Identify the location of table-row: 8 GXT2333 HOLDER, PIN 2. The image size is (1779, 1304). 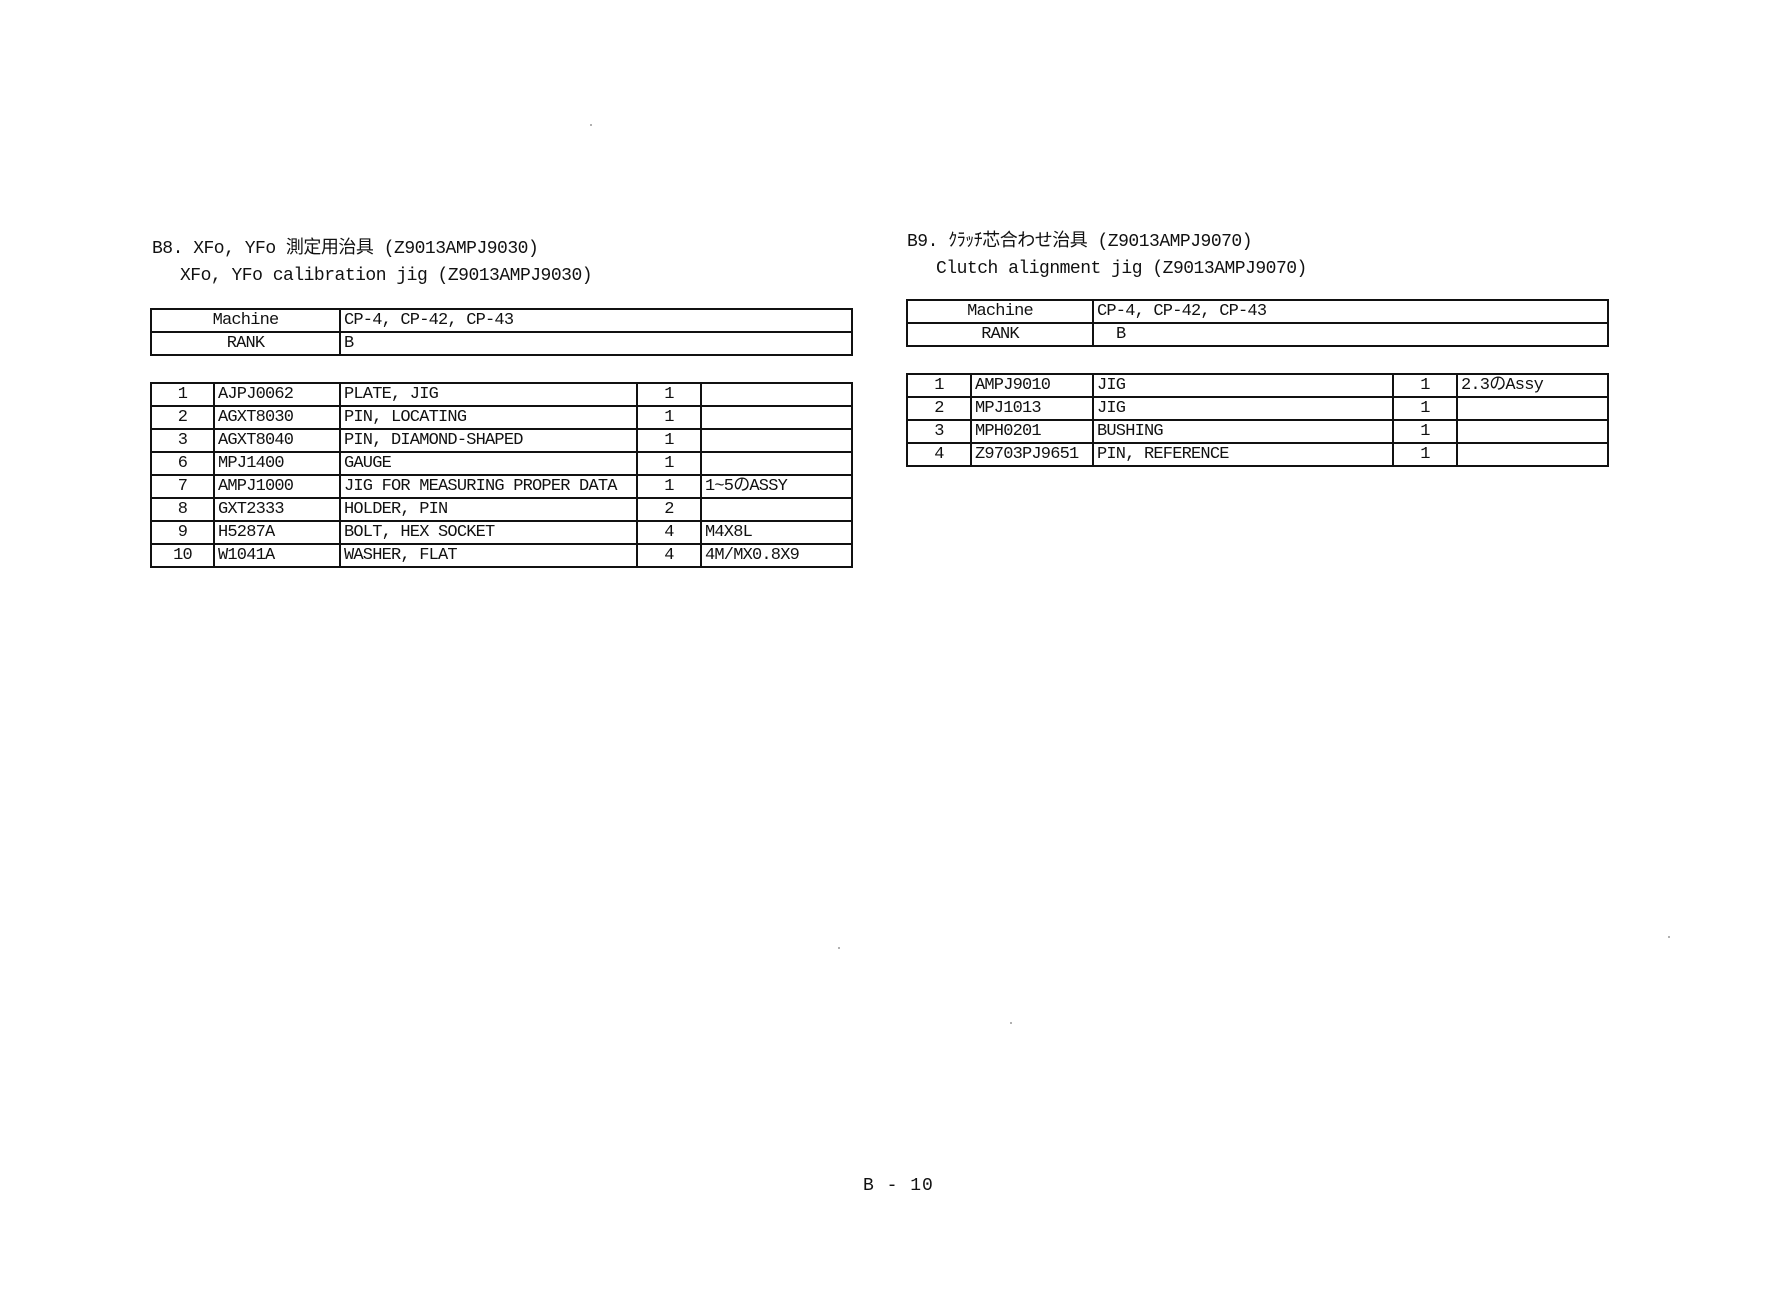
(501, 509).